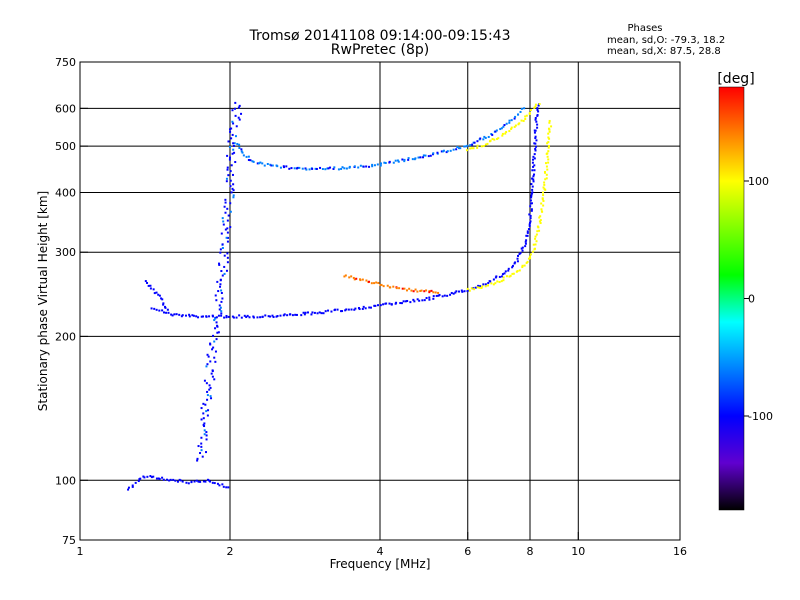  Describe the element at coordinates (380, 564) in the screenshot. I see `x-axis-label: Frequency [MHz]` at that location.